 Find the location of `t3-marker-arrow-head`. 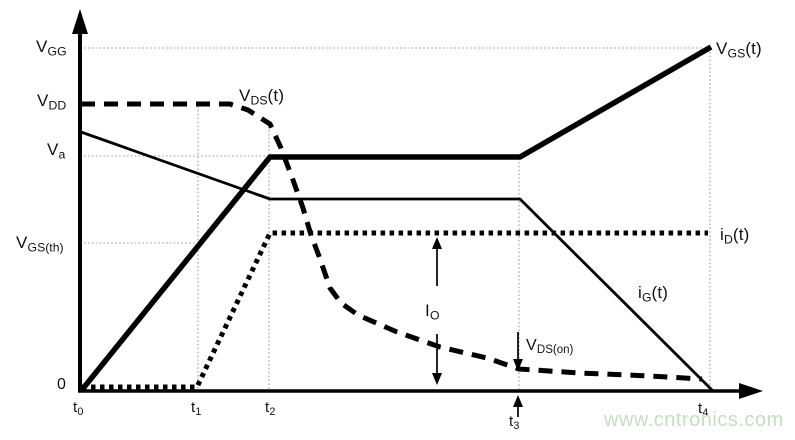

t3-marker-arrow-head is located at coordinates (518, 401).